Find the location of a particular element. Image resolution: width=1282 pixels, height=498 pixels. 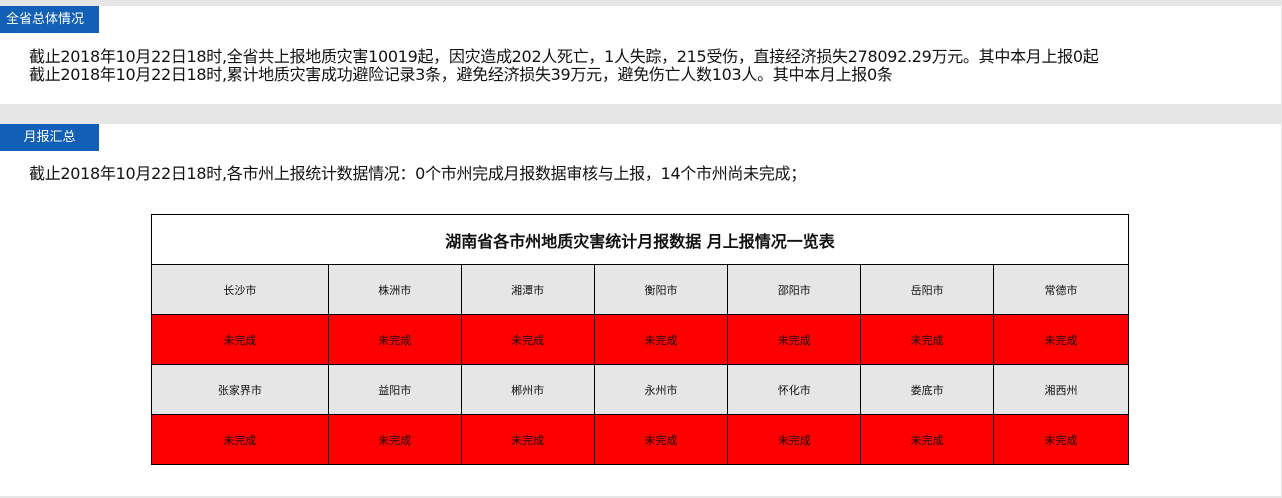

city-cell: 衡阳市 is located at coordinates (661, 289).